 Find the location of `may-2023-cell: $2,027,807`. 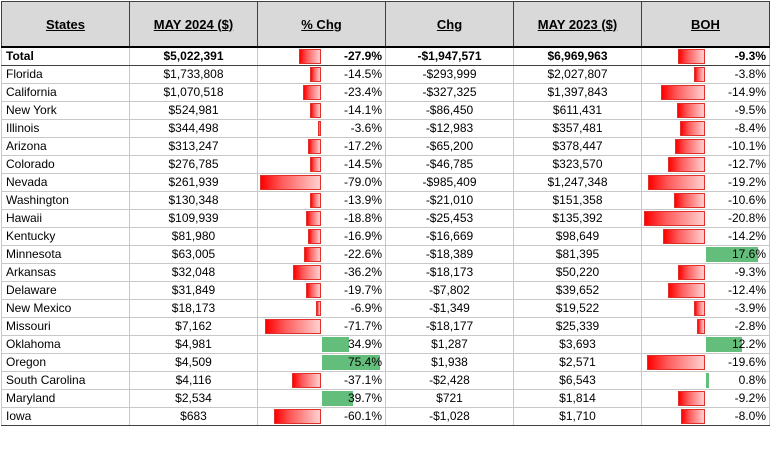

may-2023-cell: $2,027,807 is located at coordinates (577, 74).